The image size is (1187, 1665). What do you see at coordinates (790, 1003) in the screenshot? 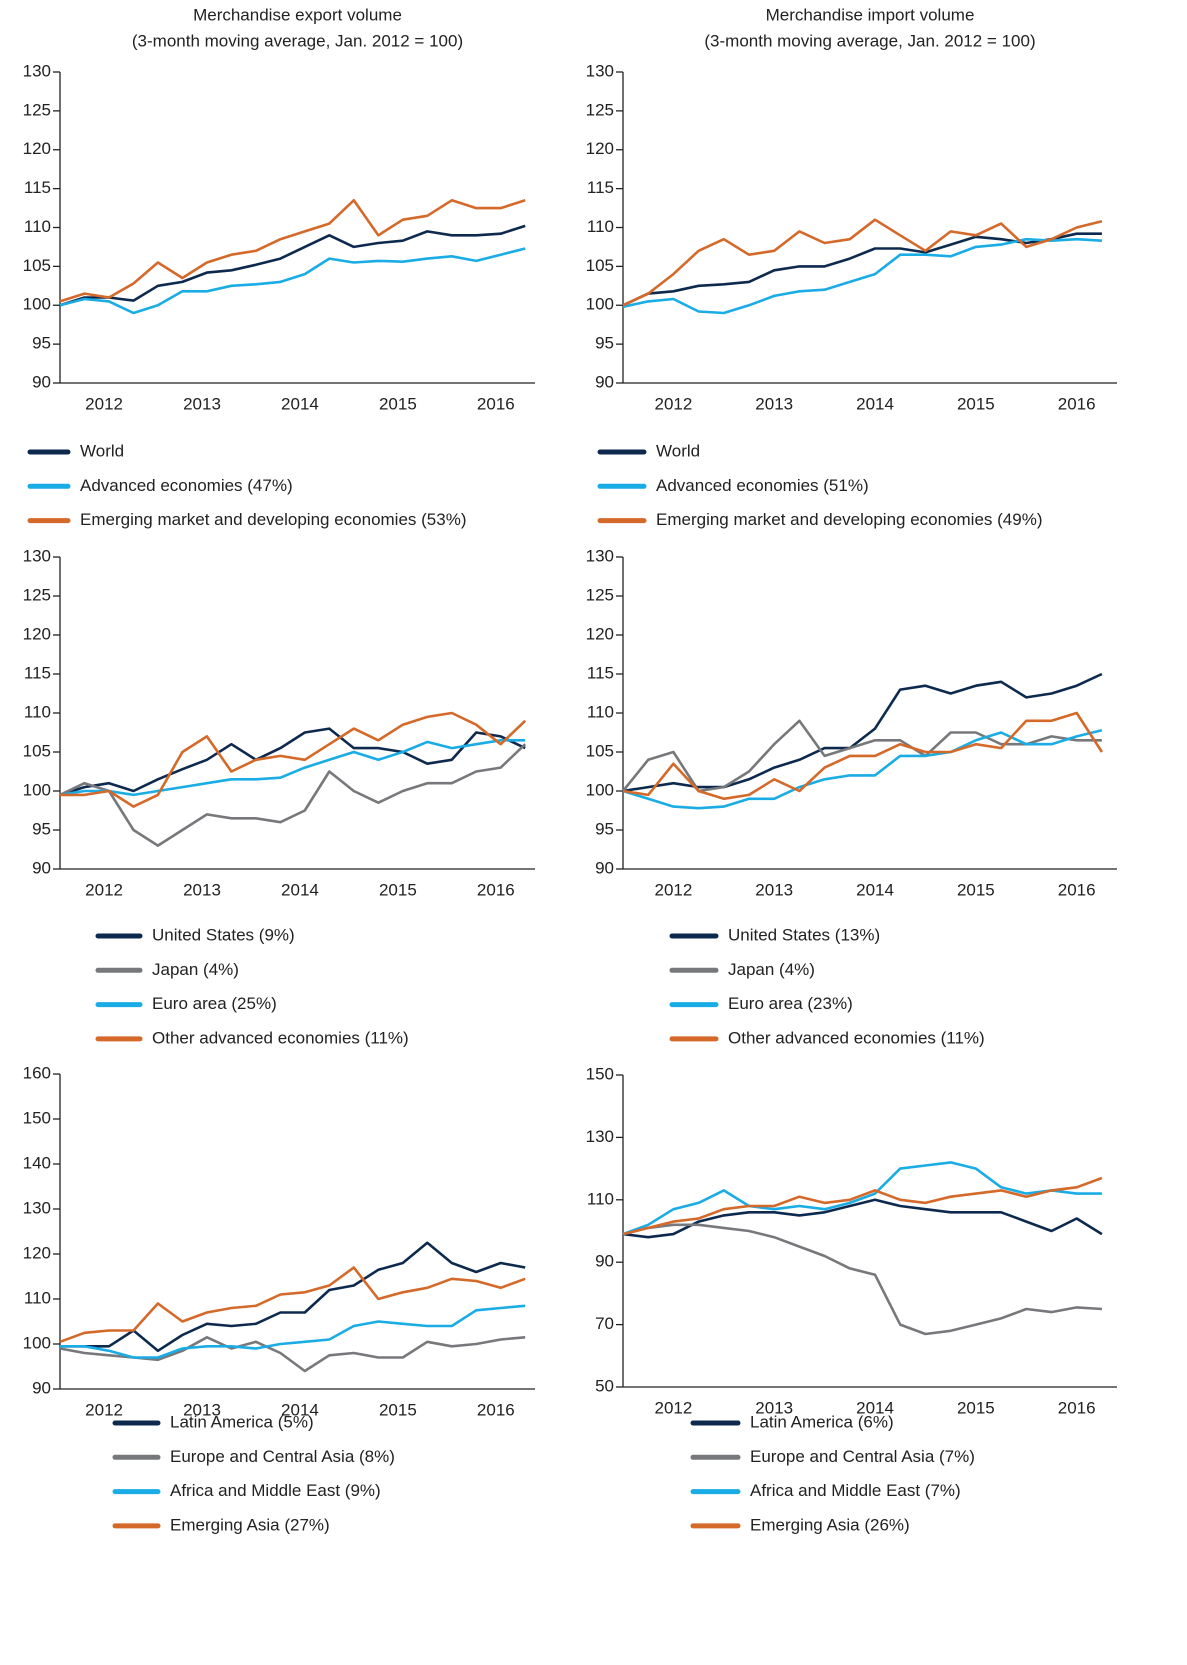
I see `legend-label: Euro area (23%)` at bounding box center [790, 1003].